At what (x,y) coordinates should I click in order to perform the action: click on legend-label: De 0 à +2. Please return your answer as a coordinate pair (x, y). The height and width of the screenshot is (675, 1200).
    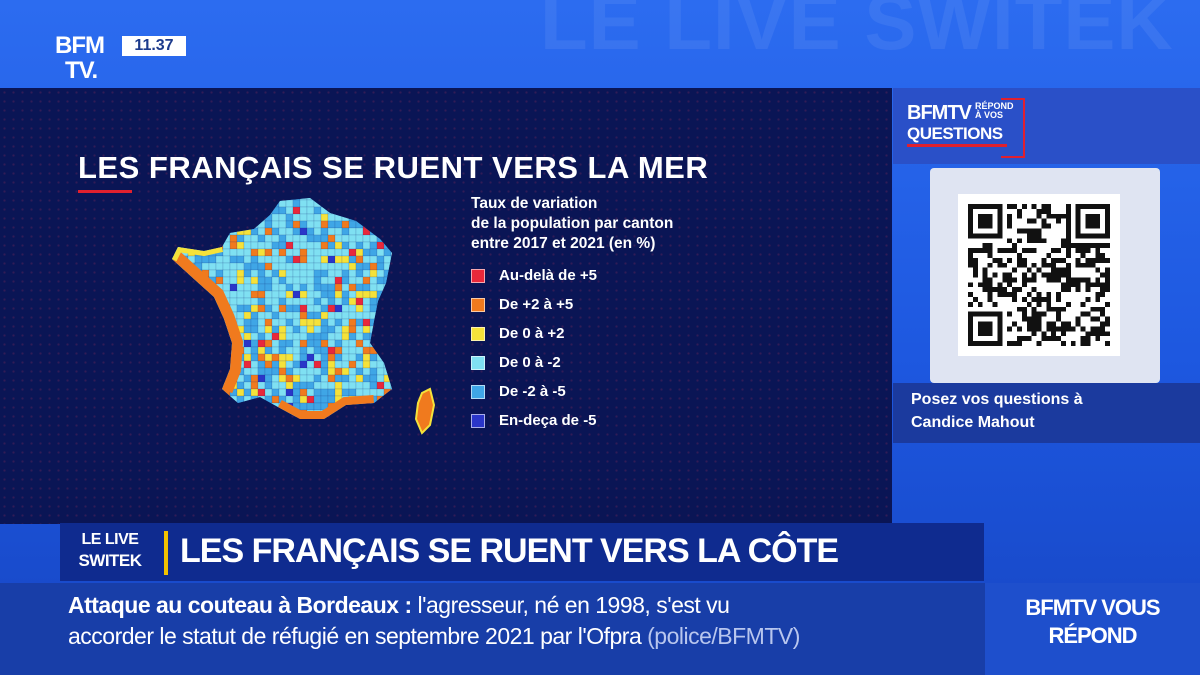
    Looking at the image, I should click on (532, 333).